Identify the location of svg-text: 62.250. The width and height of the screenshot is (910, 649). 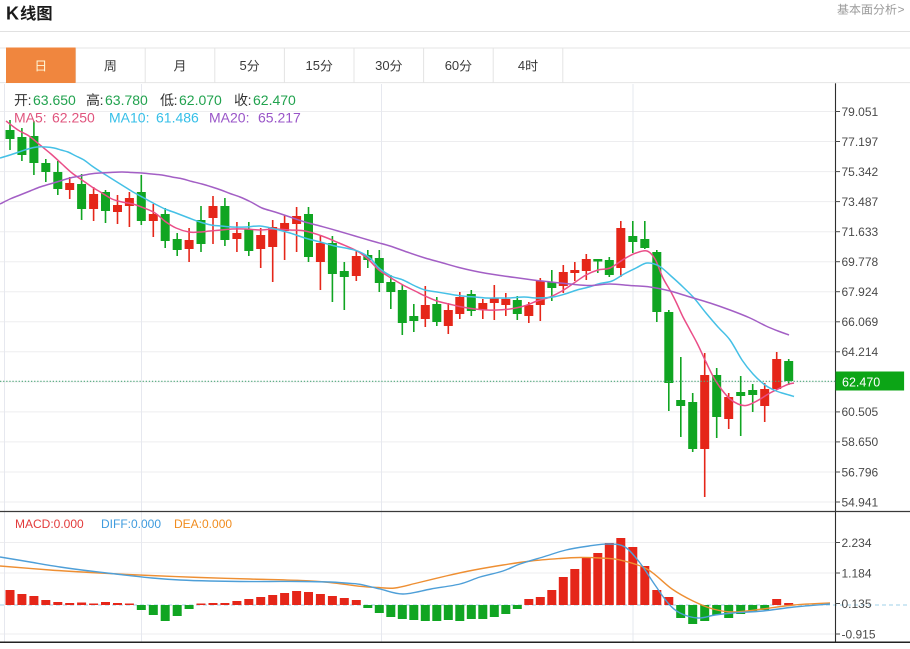
(73, 118).